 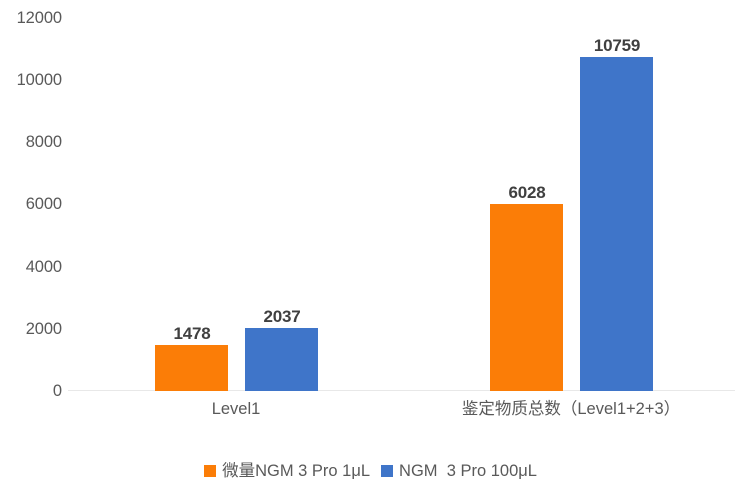 What do you see at coordinates (43, 203) in the screenshot?
I see `y-tick-label-6000: 6000` at bounding box center [43, 203].